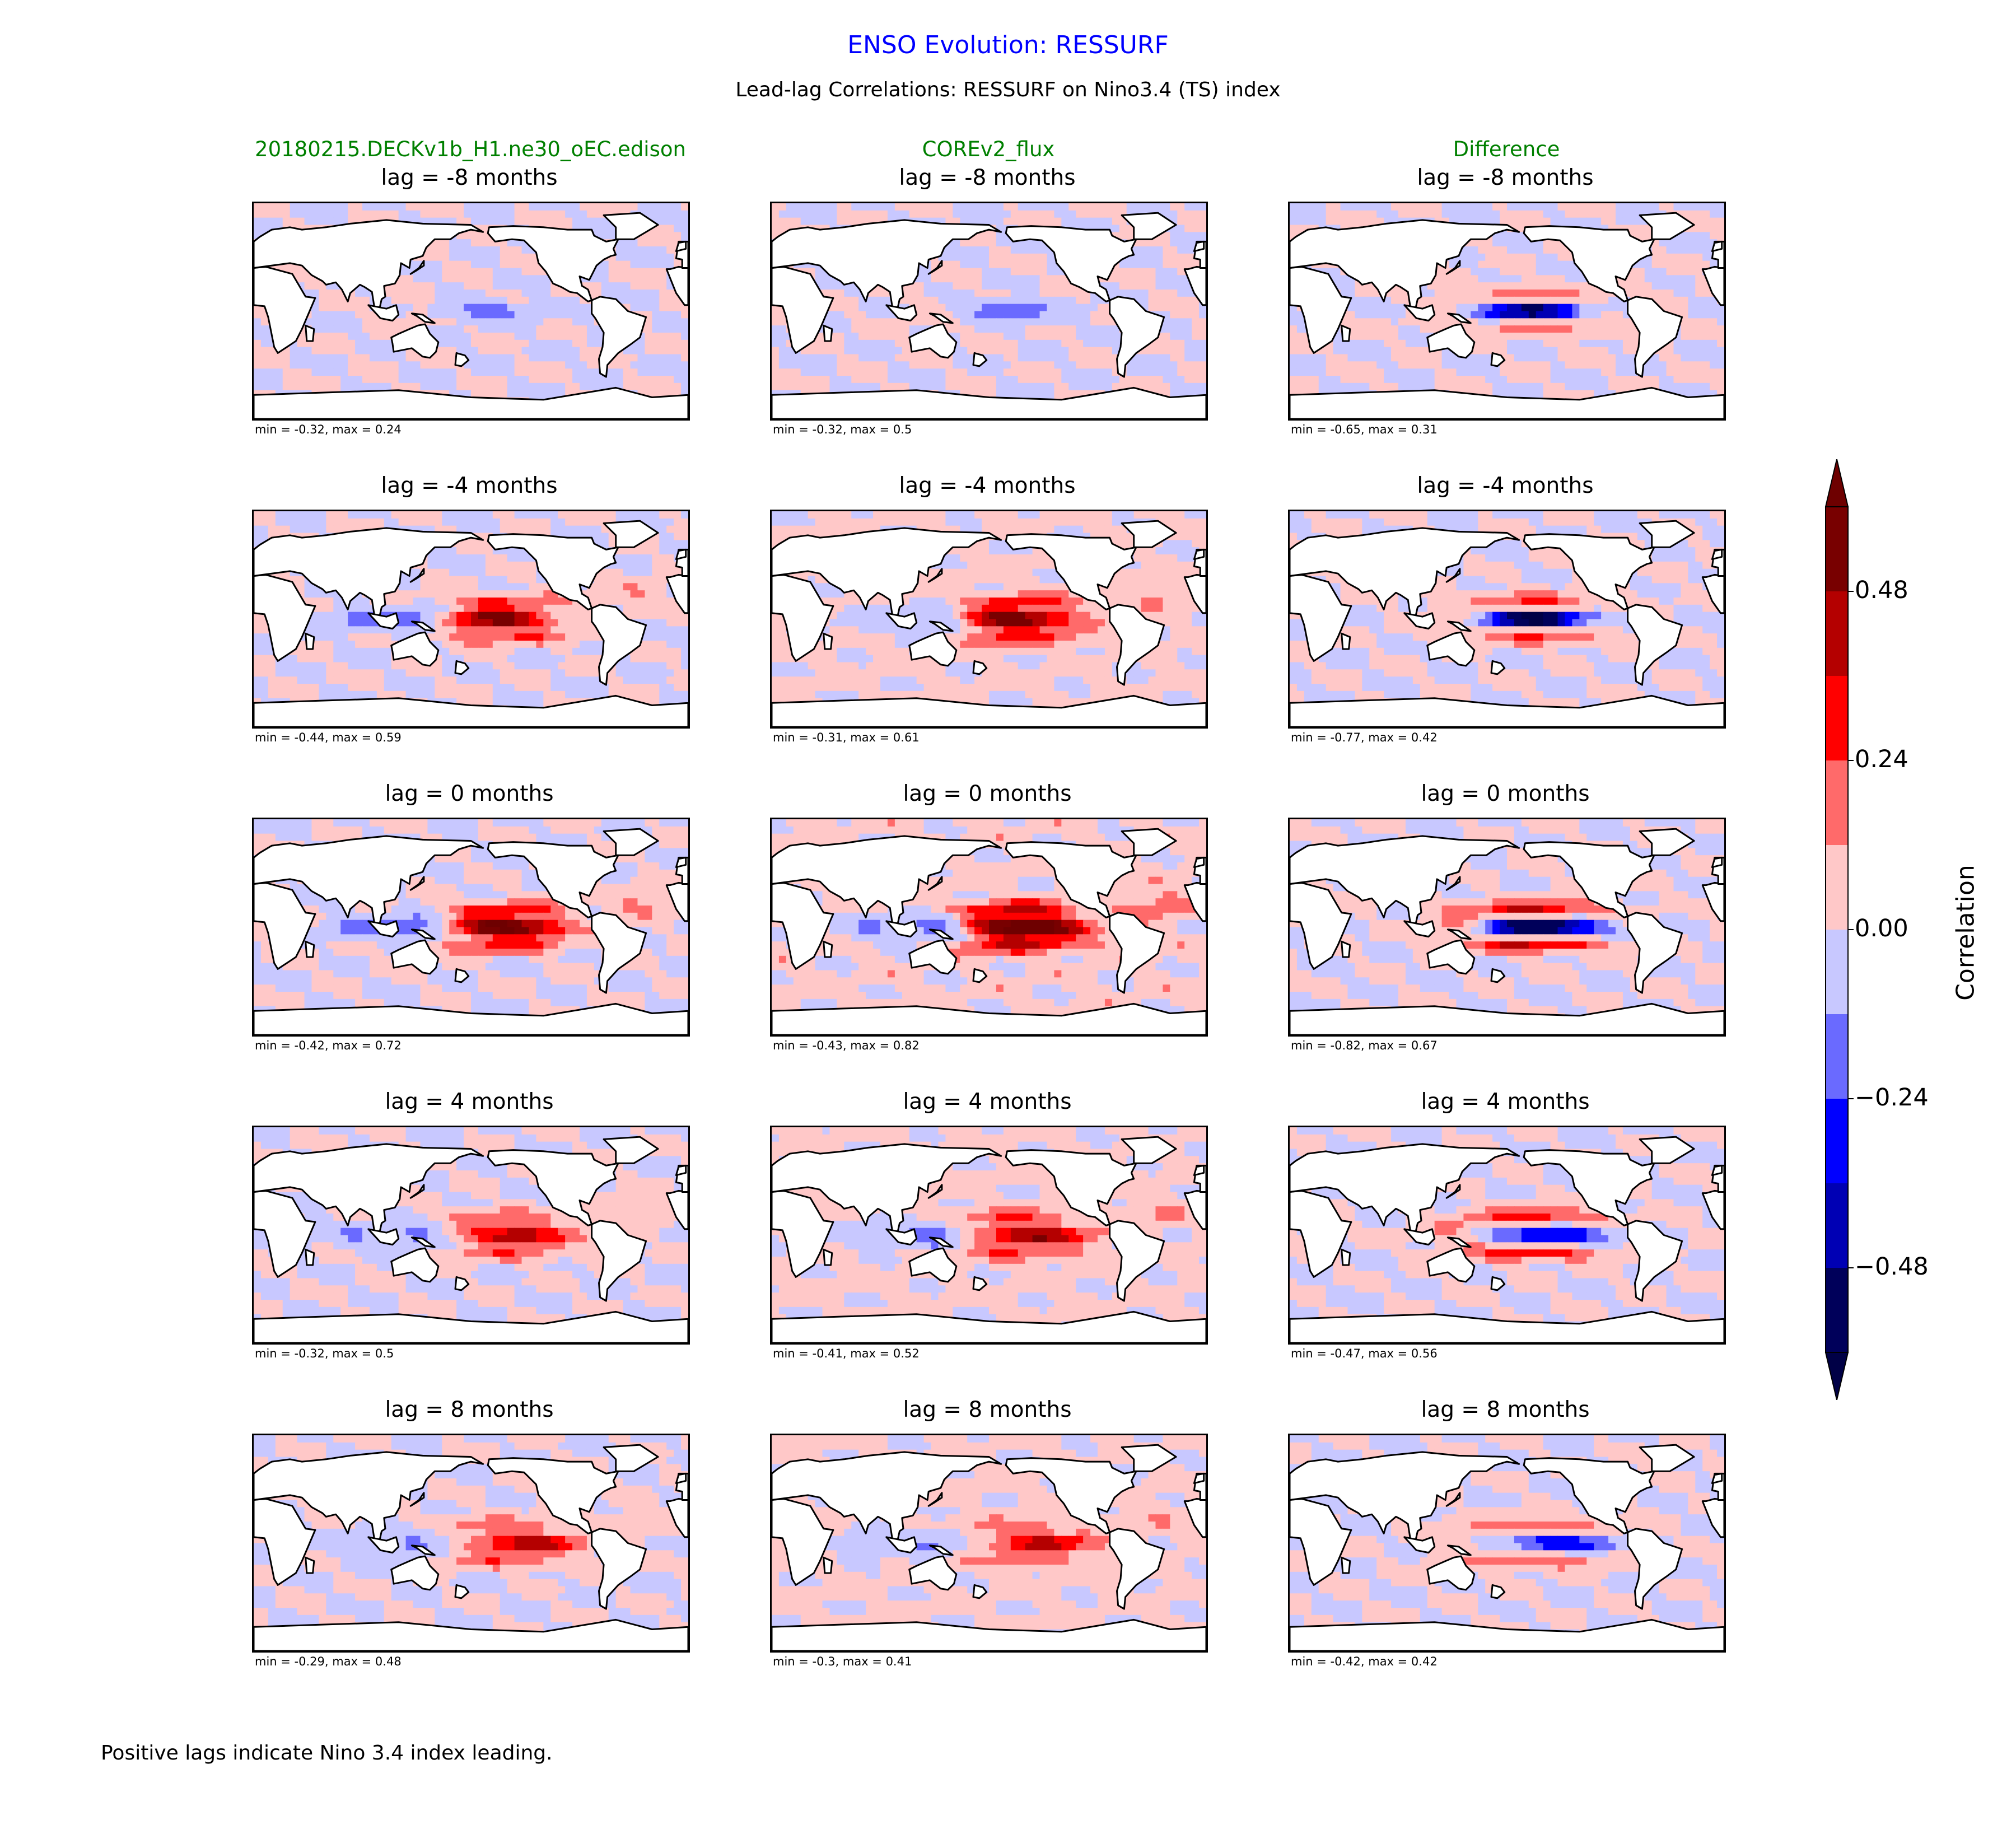 The image size is (2016, 1848). I want to click on map-panel, so click(471, 312).